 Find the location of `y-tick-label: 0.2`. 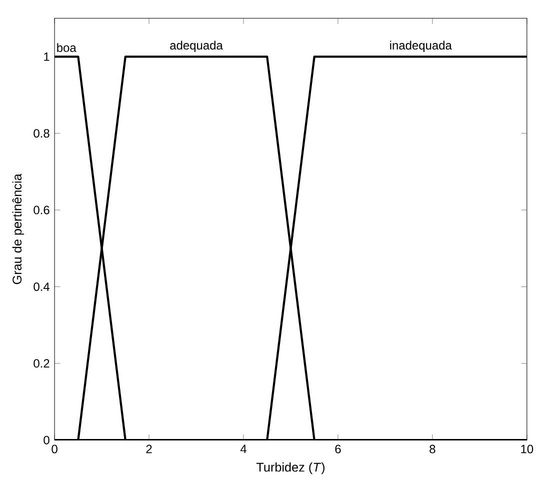

y-tick-label: 0.2 is located at coordinates (42, 363).